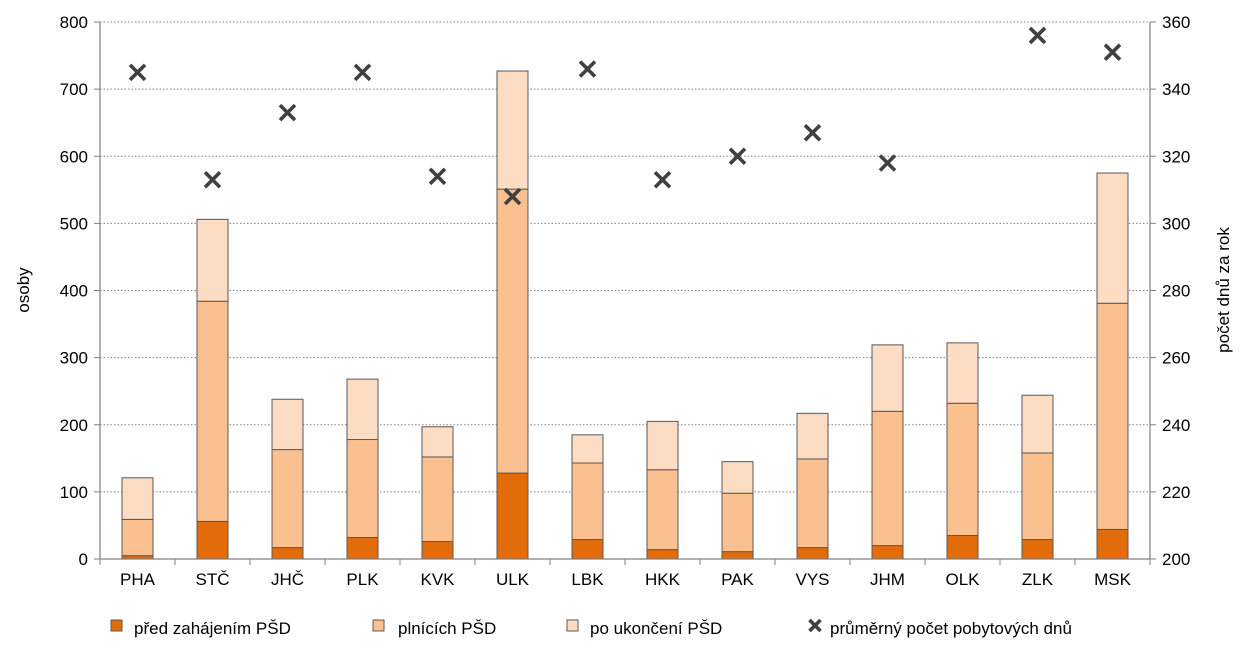  What do you see at coordinates (663, 579) in the screenshot?
I see `x-tick-label: HKK` at bounding box center [663, 579].